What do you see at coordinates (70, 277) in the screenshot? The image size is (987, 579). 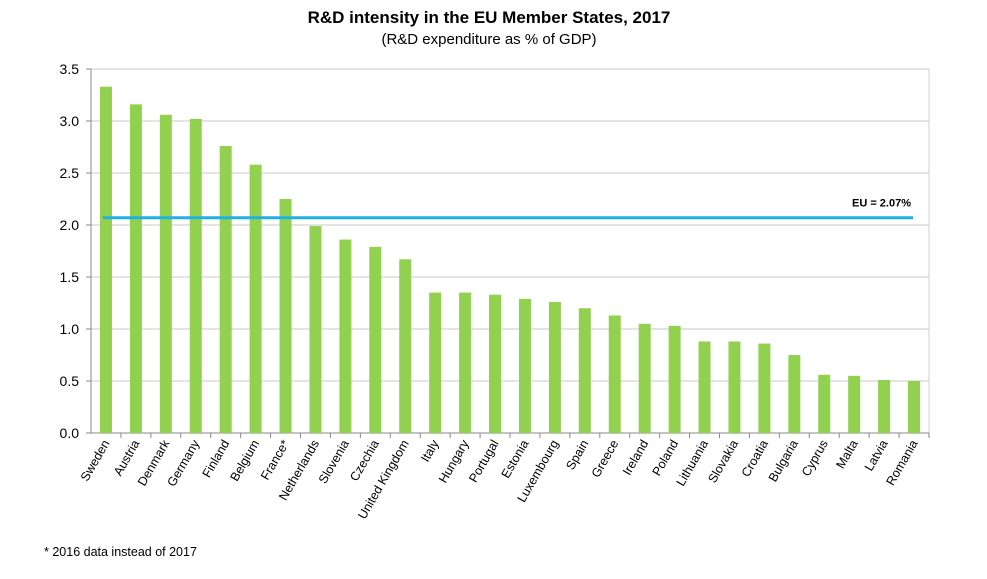 I see `y-tick-label: 1.5` at bounding box center [70, 277].